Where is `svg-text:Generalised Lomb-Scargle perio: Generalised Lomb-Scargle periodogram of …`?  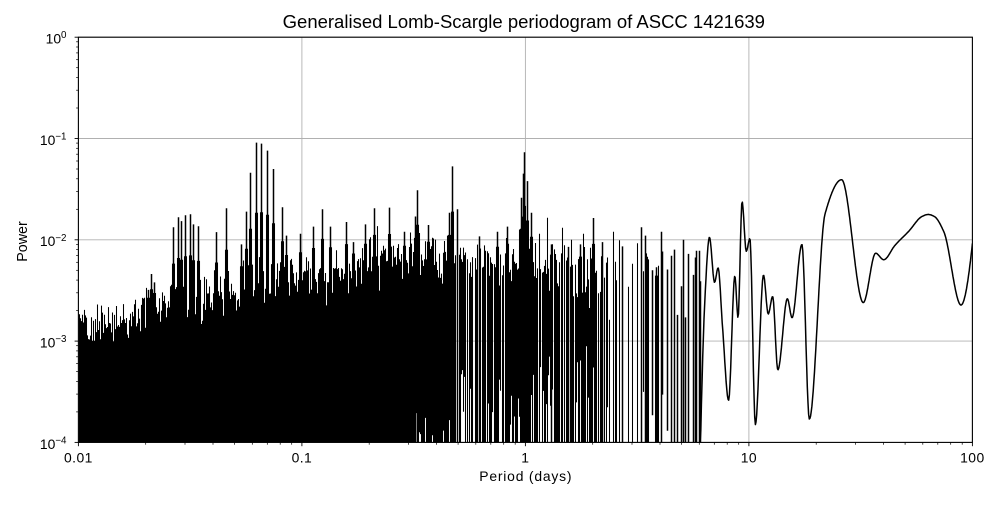
svg-text:Generalised Lomb-Scargle perio: Generalised Lomb-Scargle periodogram of … is located at coordinates (524, 21).